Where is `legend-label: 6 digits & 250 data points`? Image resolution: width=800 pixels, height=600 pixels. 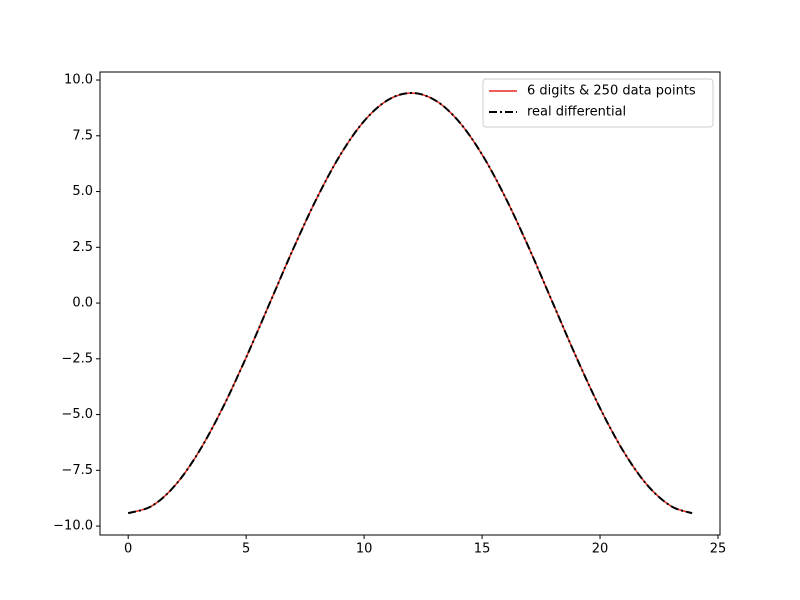 legend-label: 6 digits & 250 data points is located at coordinates (611, 91).